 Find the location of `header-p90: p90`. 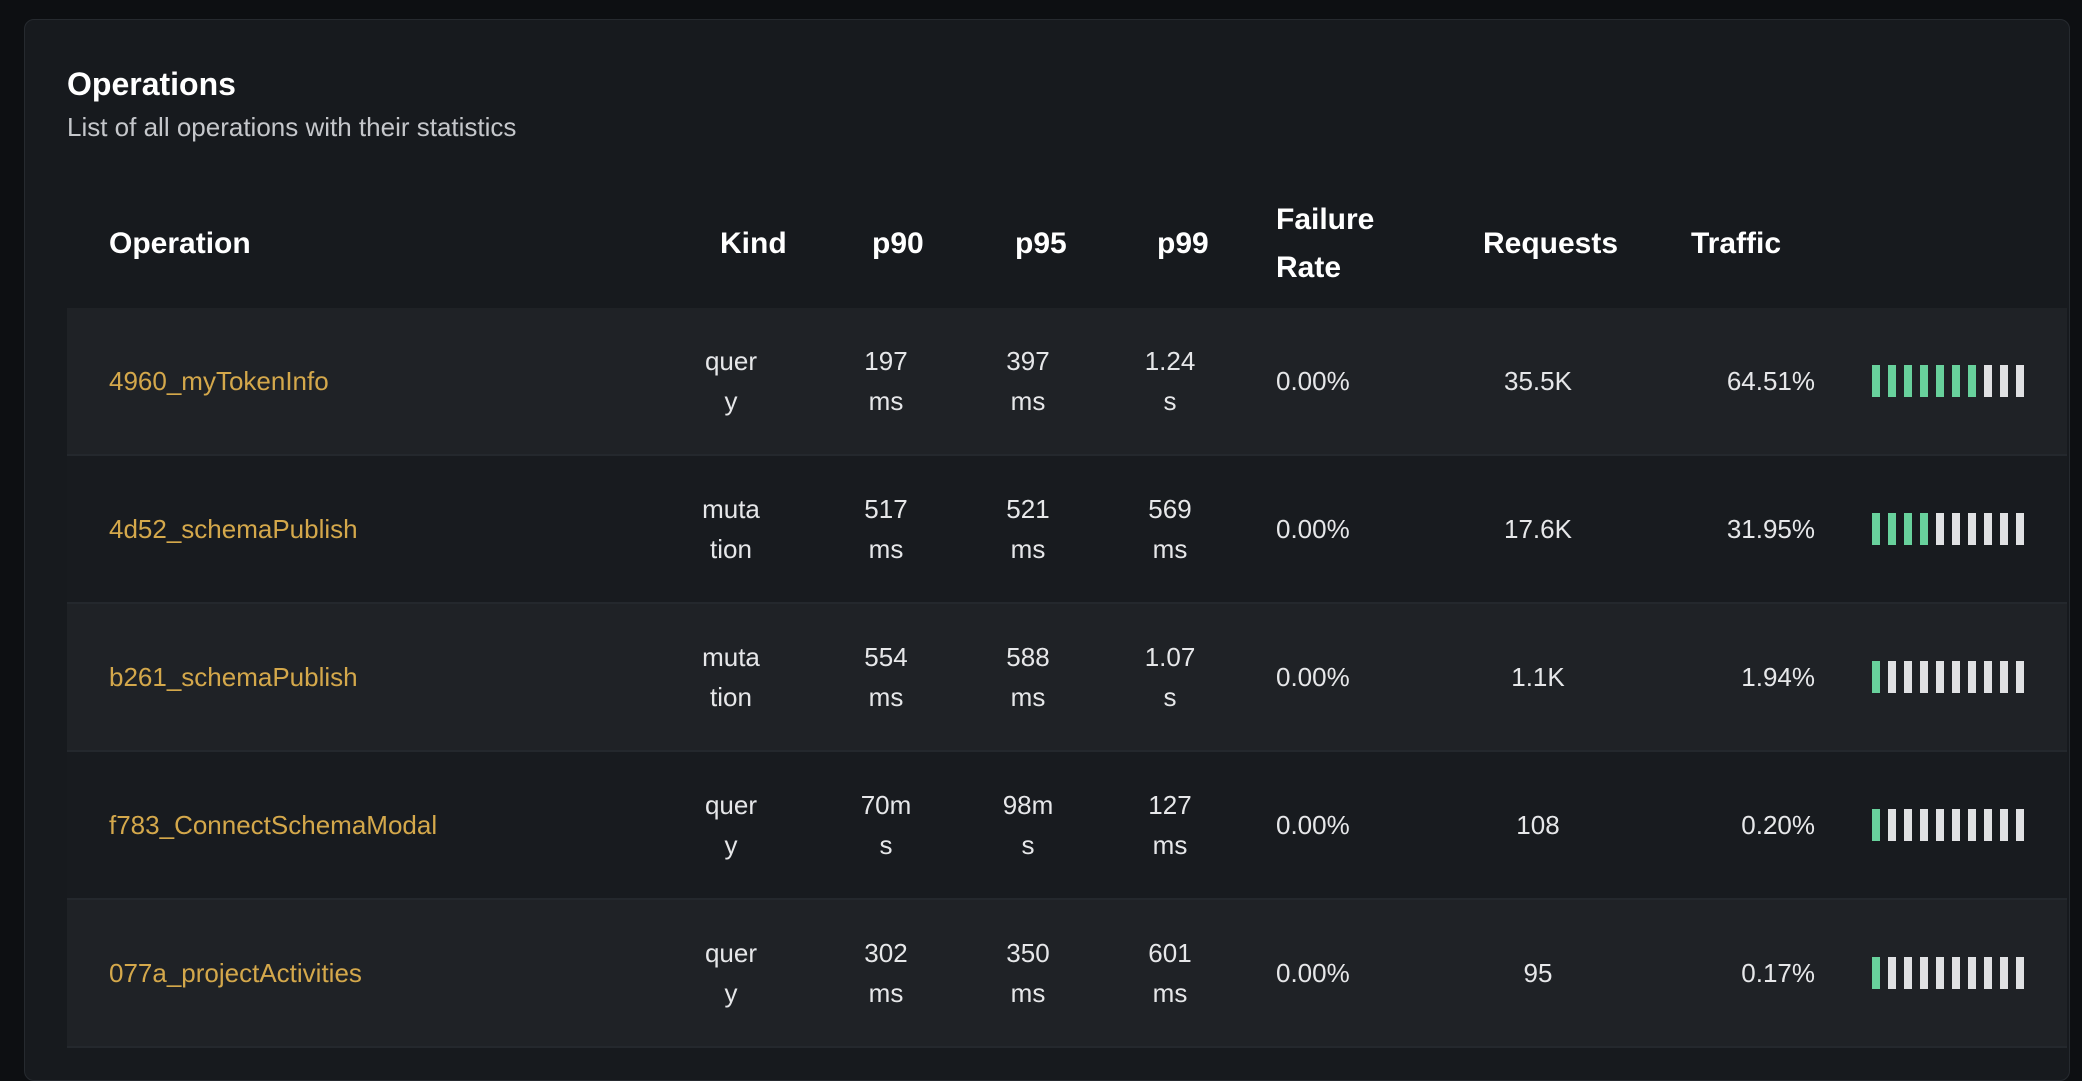

header-p90: p90 is located at coordinates (898, 243).